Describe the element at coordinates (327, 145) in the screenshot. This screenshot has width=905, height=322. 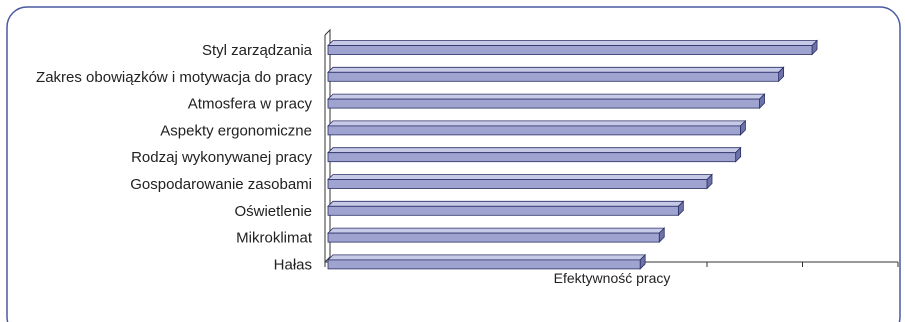
I see `back-wall` at that location.